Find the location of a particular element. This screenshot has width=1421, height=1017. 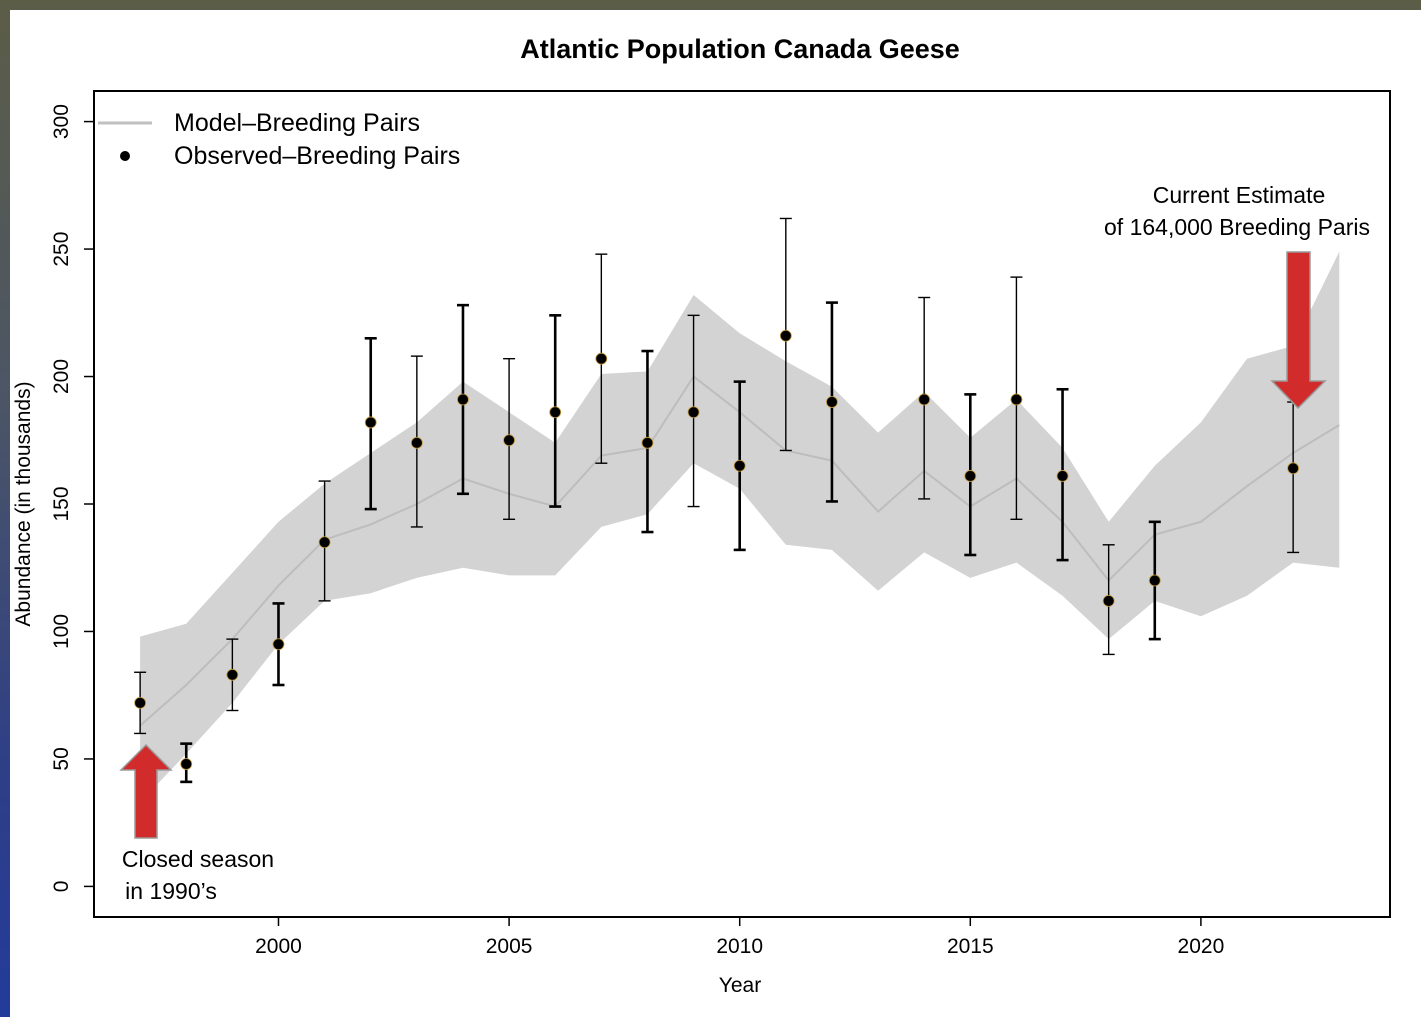

y-tick-label: 0 is located at coordinates (61, 887).